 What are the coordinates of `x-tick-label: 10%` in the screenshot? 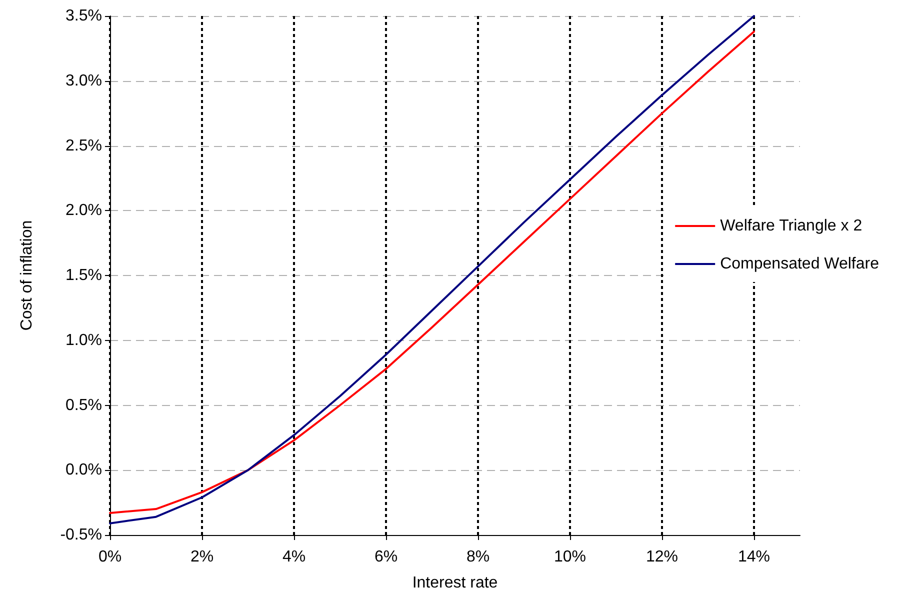 It's located at (570, 557).